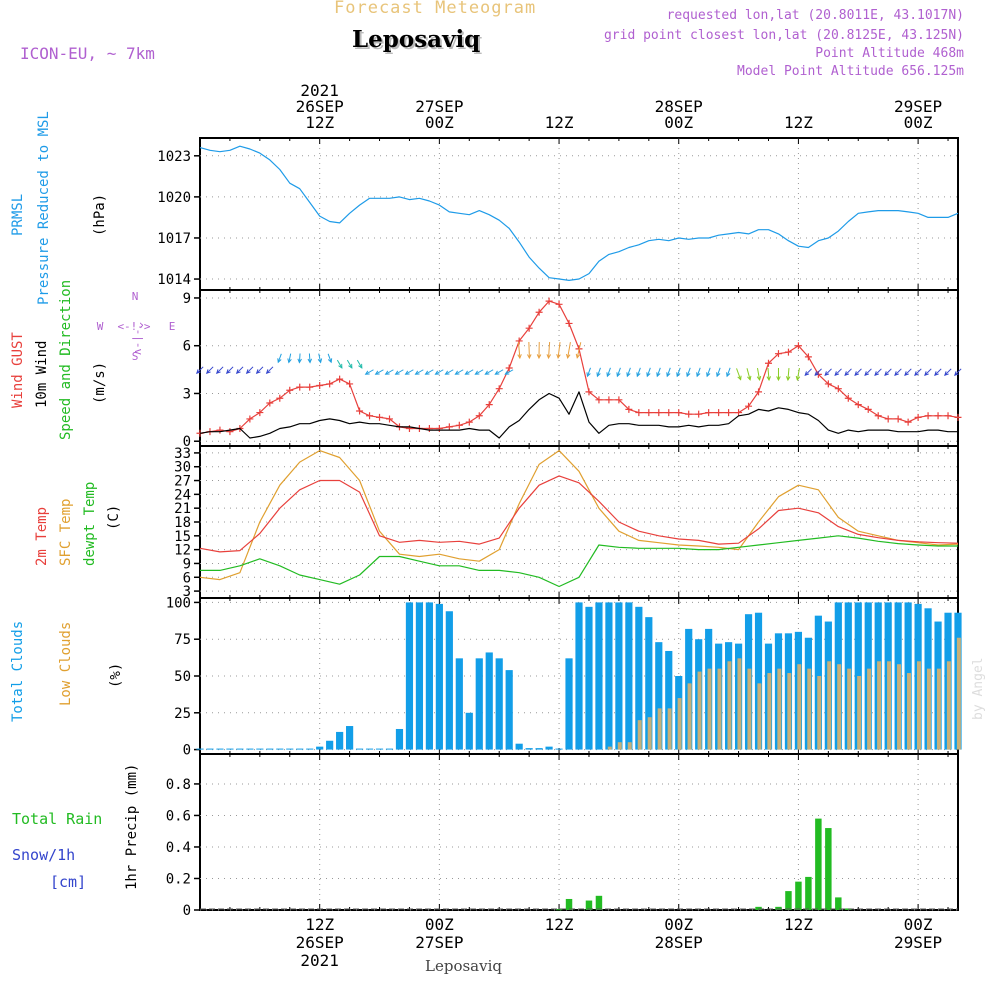 This screenshot has height=1000, width=1000. I want to click on pressure-unit: (hPa), so click(100, 215).